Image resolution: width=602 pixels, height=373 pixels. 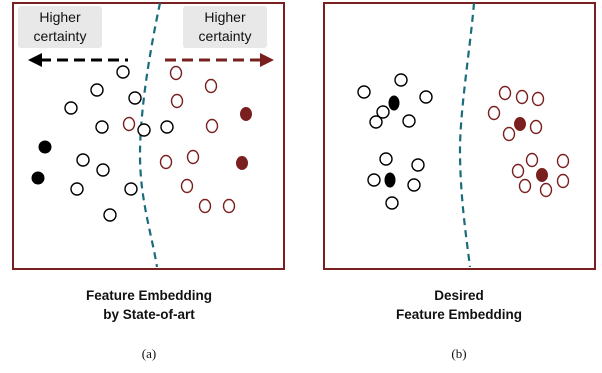 I want to click on panel-b-sublabel: (b), so click(x=458, y=353).